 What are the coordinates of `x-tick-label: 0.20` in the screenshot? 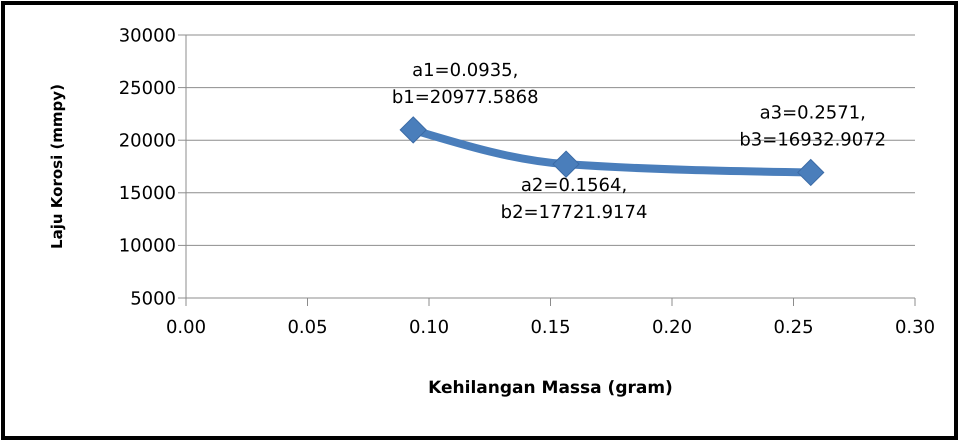 It's located at (672, 327).